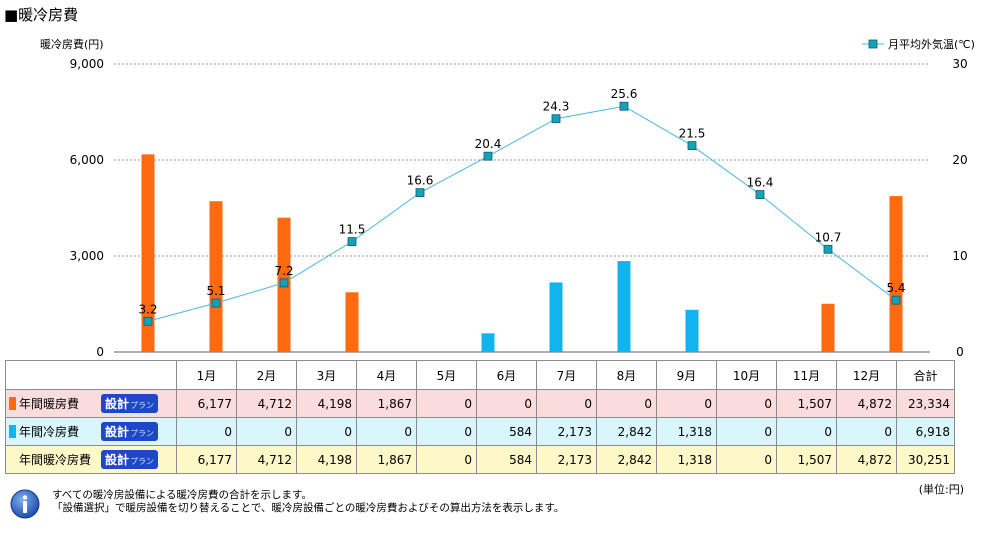  Describe the element at coordinates (420, 181) in the screenshot. I see `temperature-label: 16.6` at that location.